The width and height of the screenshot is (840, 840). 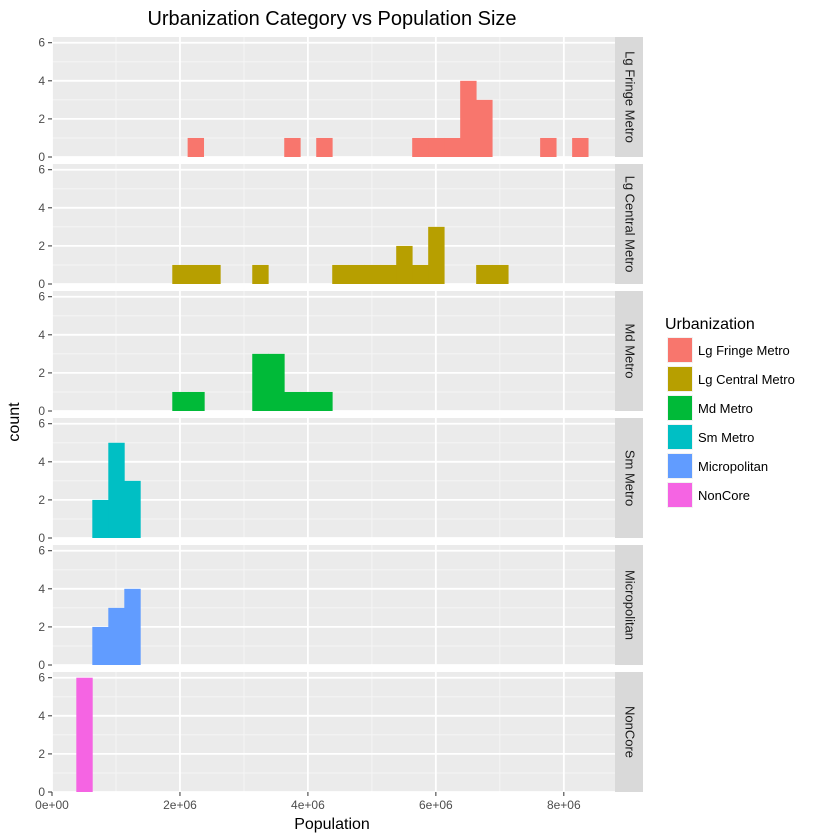 I want to click on facet-strip-label: Lg Fringe Metro, so click(x=630, y=97).